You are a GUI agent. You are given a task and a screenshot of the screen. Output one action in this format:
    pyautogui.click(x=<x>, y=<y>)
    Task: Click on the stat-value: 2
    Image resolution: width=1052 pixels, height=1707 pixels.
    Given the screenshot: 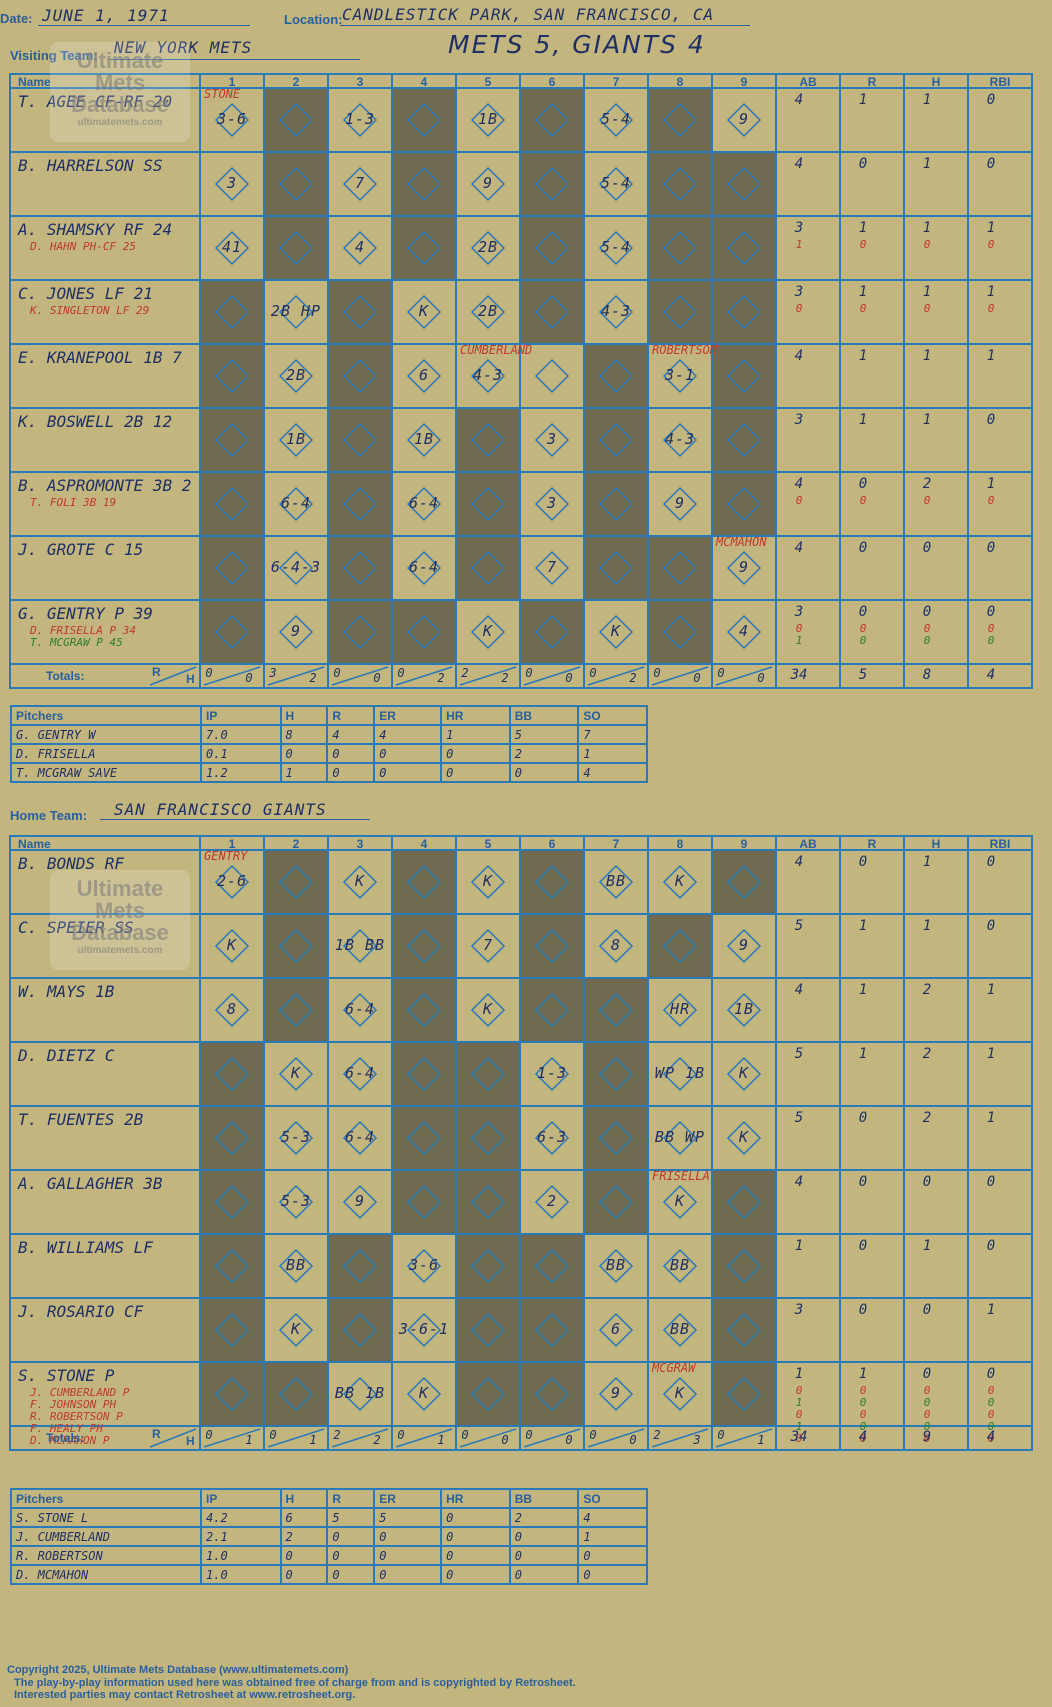 What is the action you would take?
    pyautogui.click(x=927, y=1118)
    